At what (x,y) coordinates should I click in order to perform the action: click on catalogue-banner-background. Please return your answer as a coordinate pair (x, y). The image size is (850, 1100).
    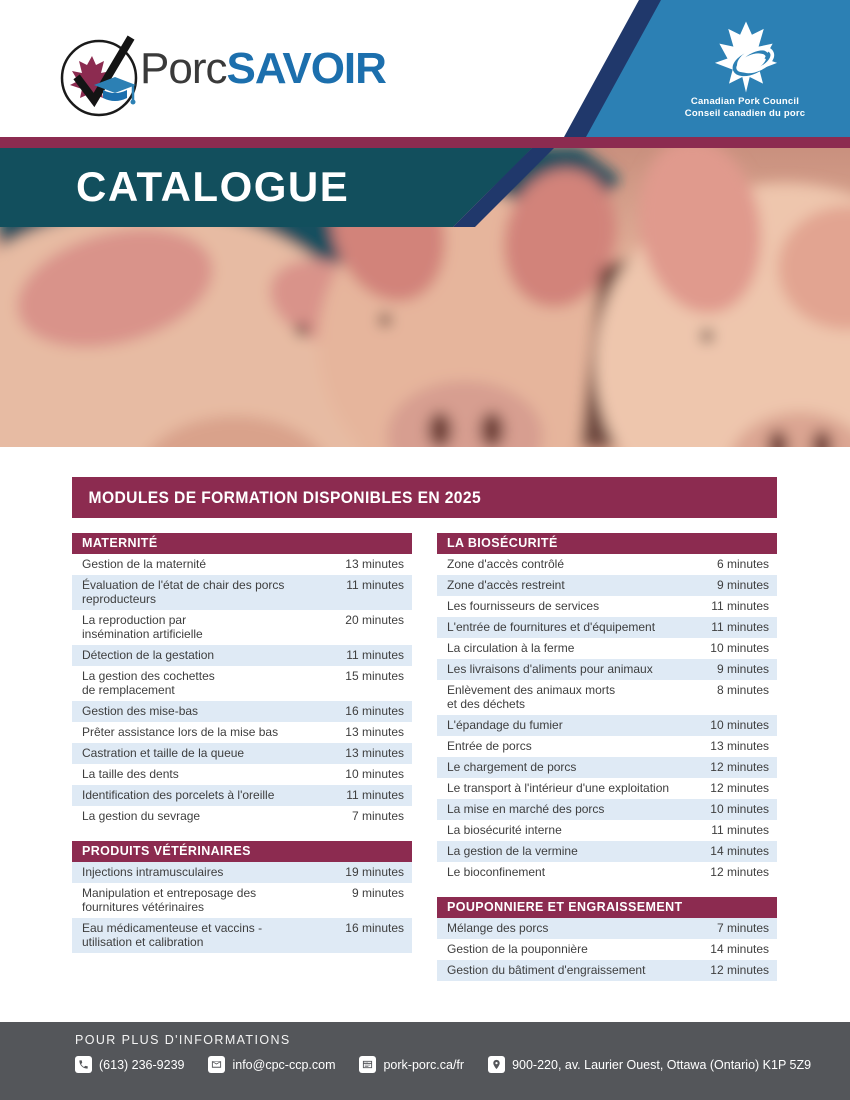
    Looking at the image, I should click on (266, 187).